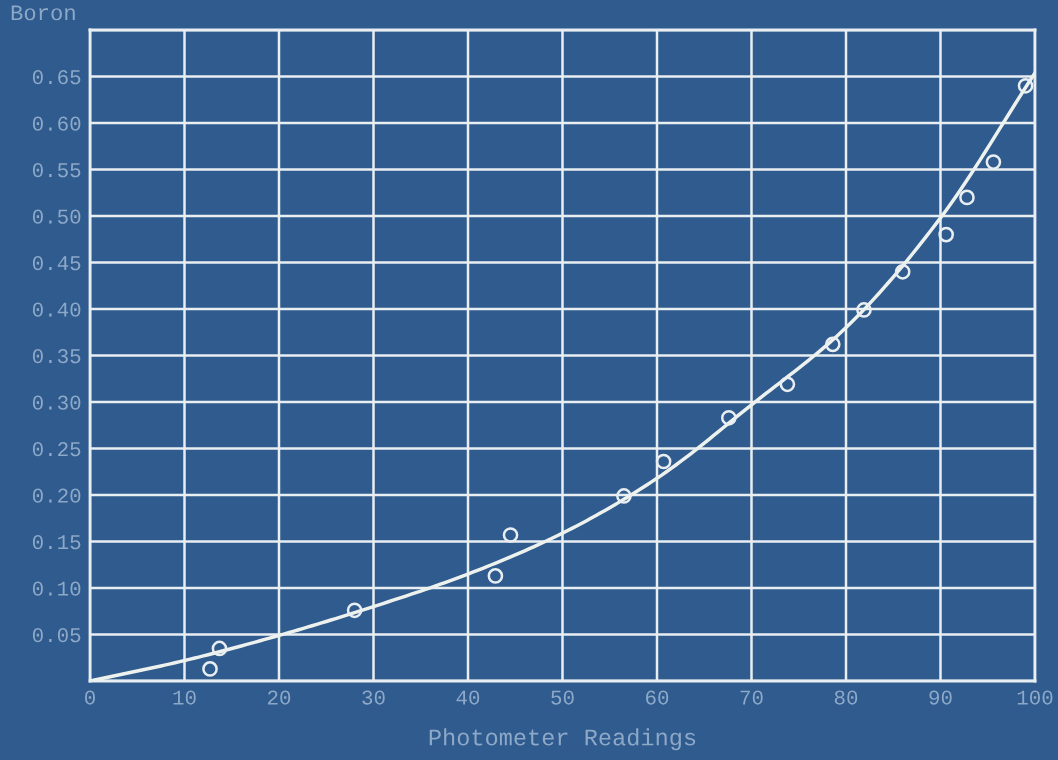  What do you see at coordinates (56, 635) in the screenshot?
I see `y-tick-label: 0.05` at bounding box center [56, 635].